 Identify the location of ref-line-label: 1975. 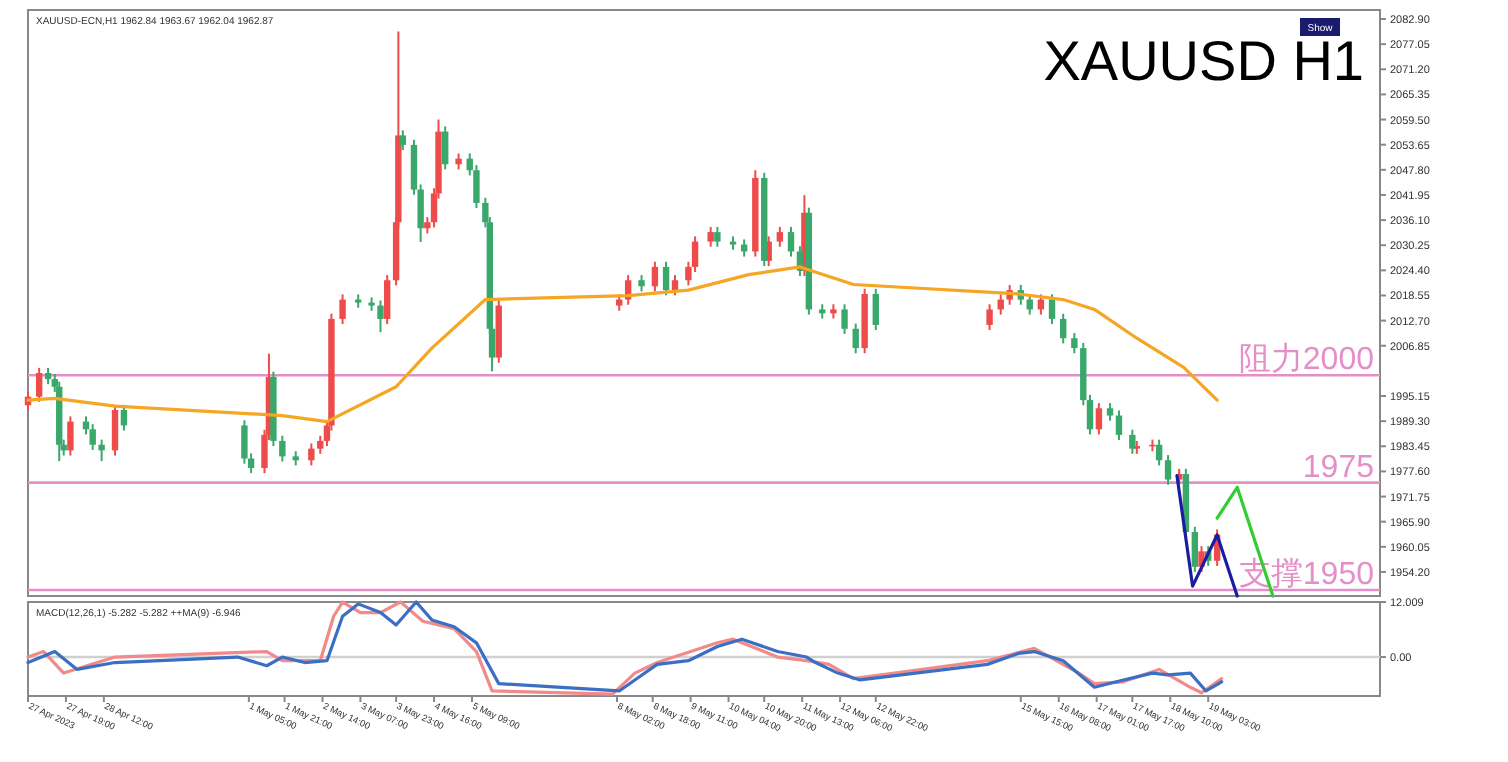
(1338, 467).